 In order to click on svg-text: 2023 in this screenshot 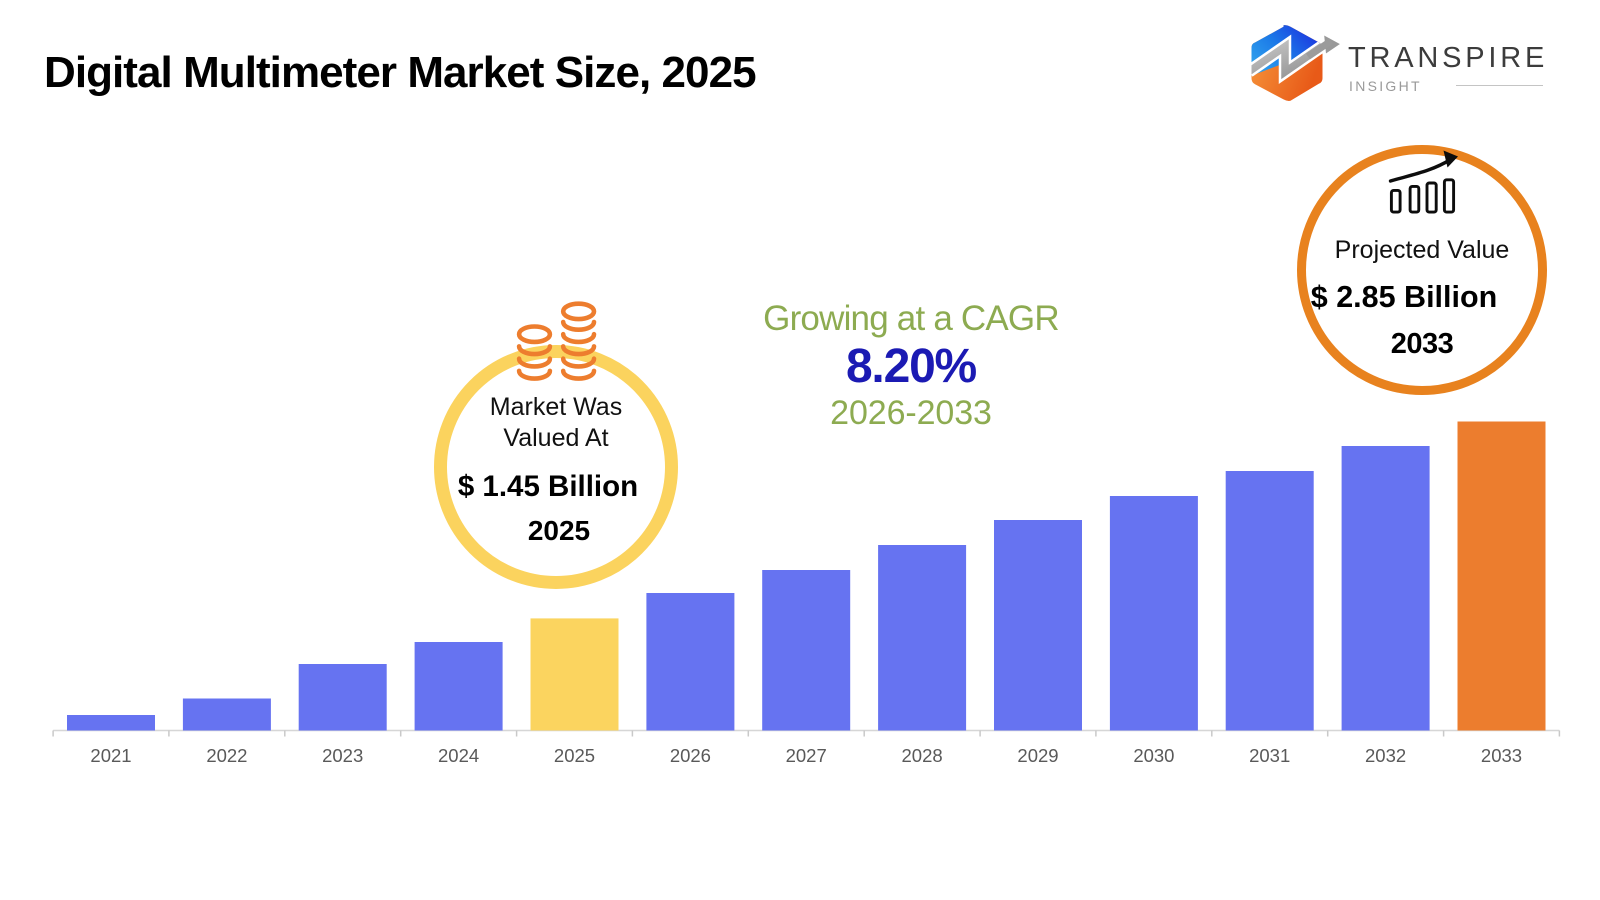, I will do `click(342, 755)`.